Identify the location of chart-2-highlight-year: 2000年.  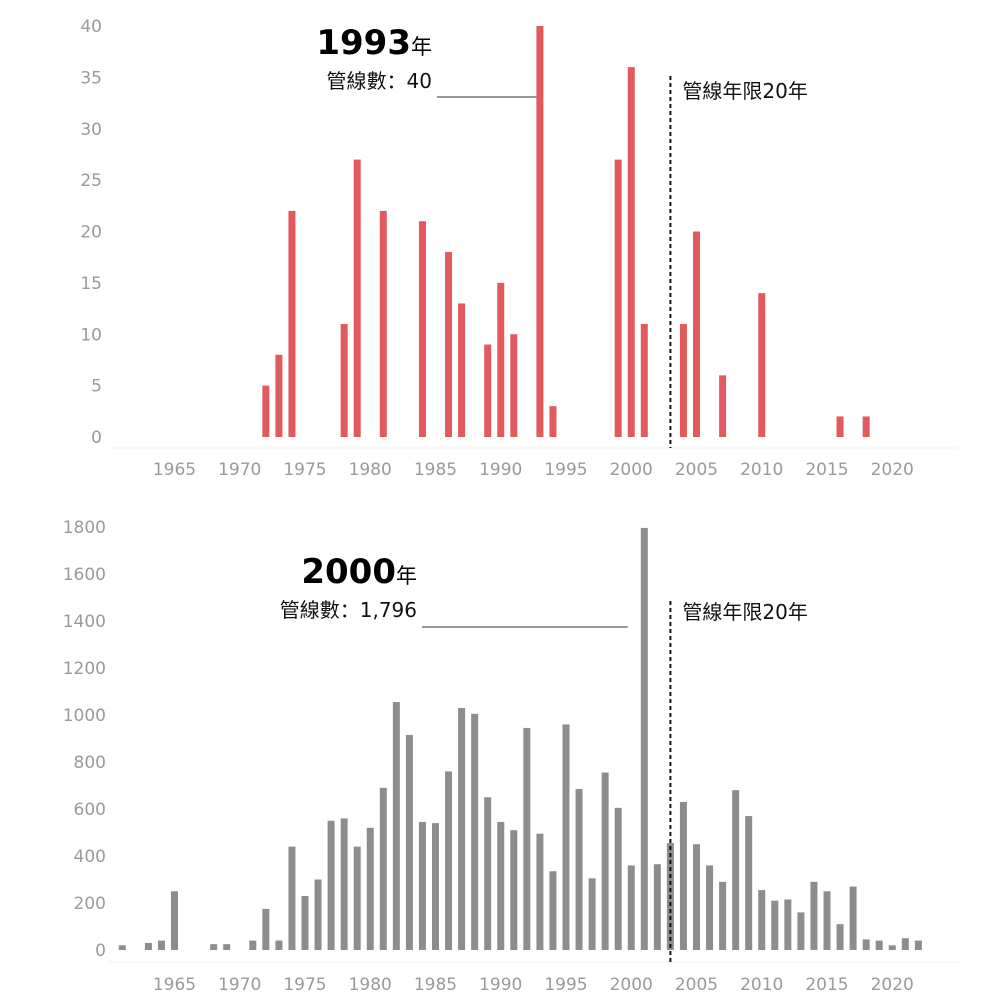
(359, 572).